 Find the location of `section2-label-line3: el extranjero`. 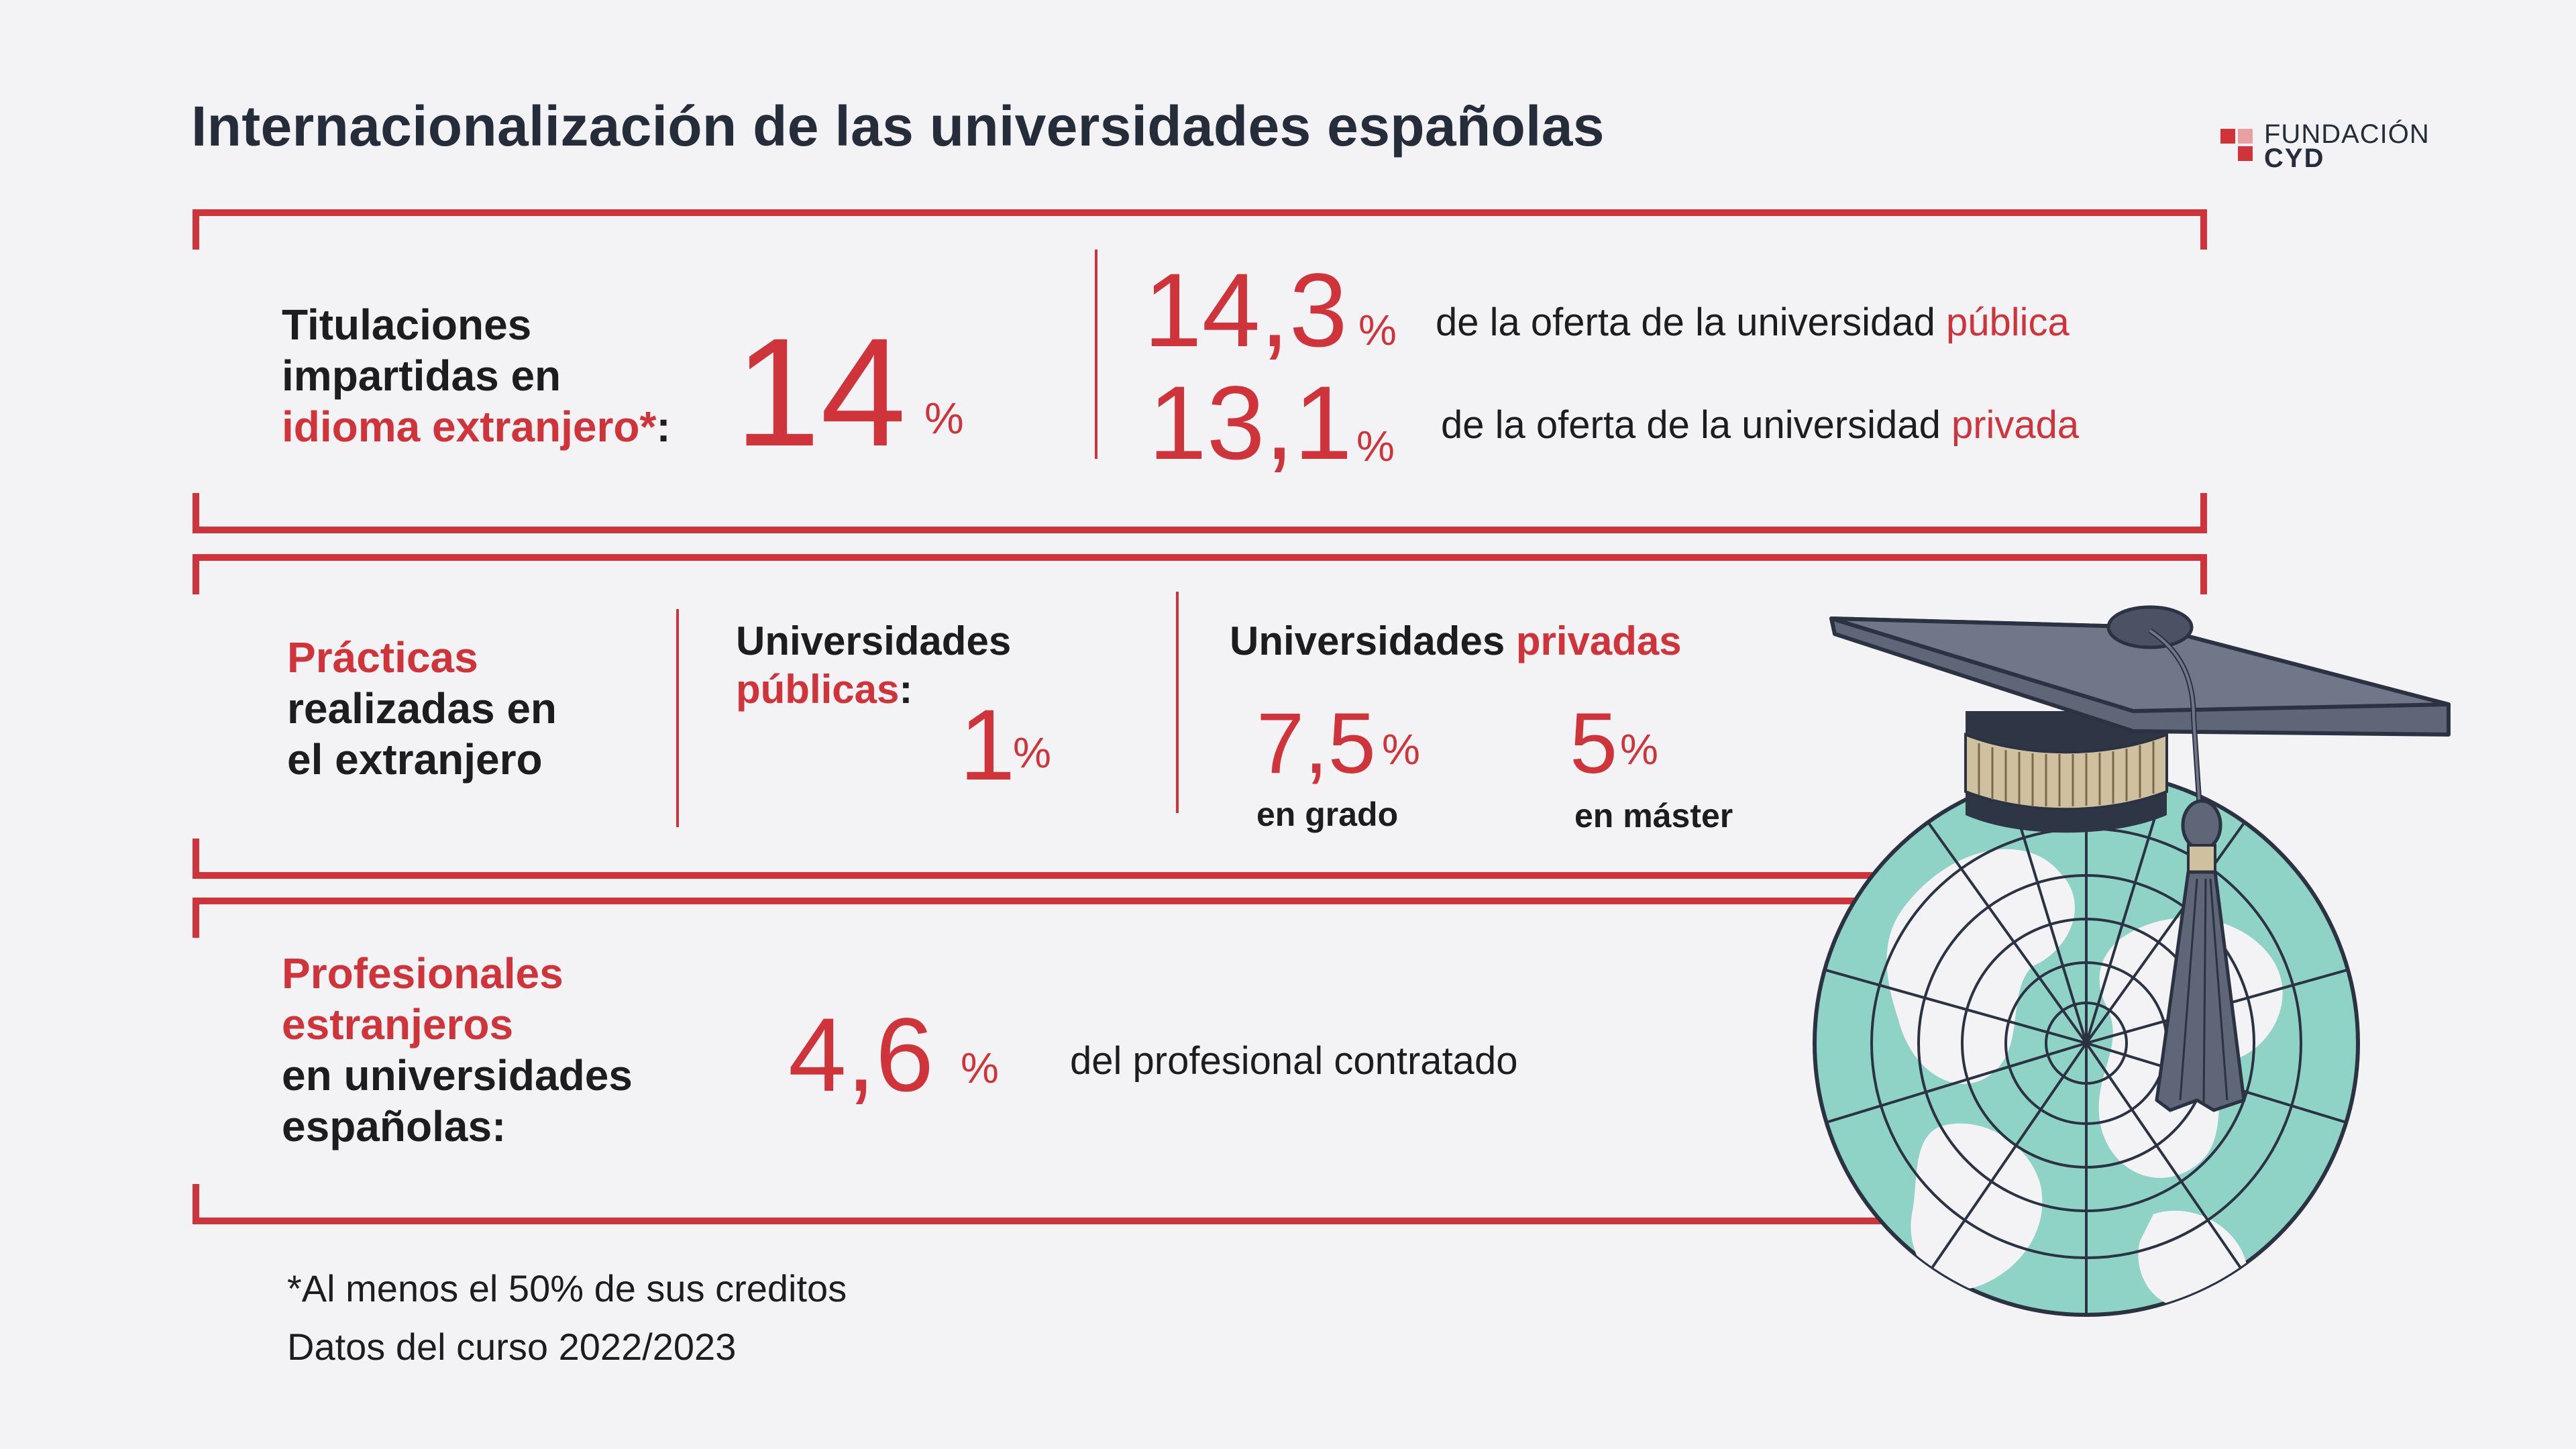

section2-label-line3: el extranjero is located at coordinates (415, 759).